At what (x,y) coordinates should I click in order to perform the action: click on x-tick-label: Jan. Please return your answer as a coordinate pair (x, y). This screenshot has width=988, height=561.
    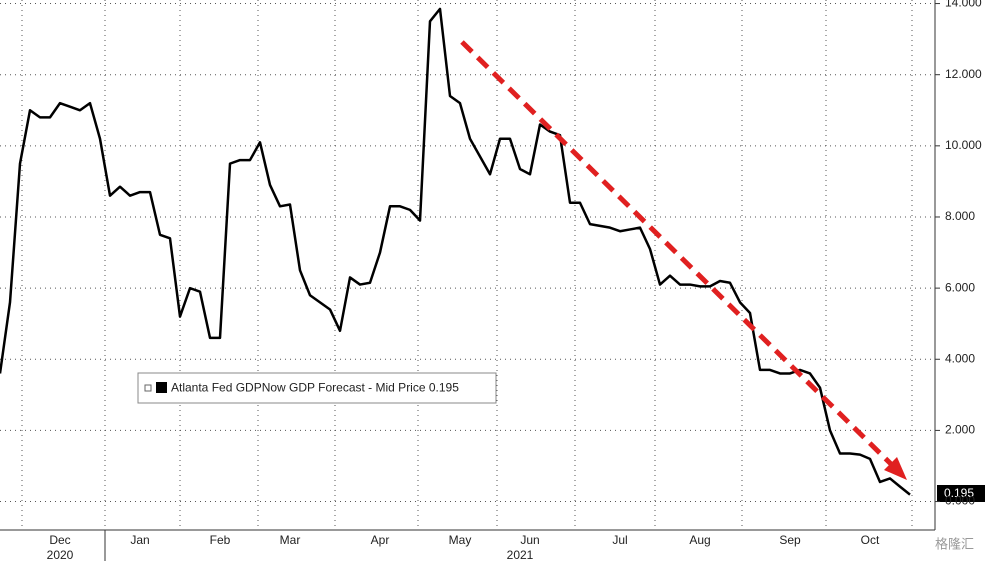
    Looking at the image, I should click on (139, 540).